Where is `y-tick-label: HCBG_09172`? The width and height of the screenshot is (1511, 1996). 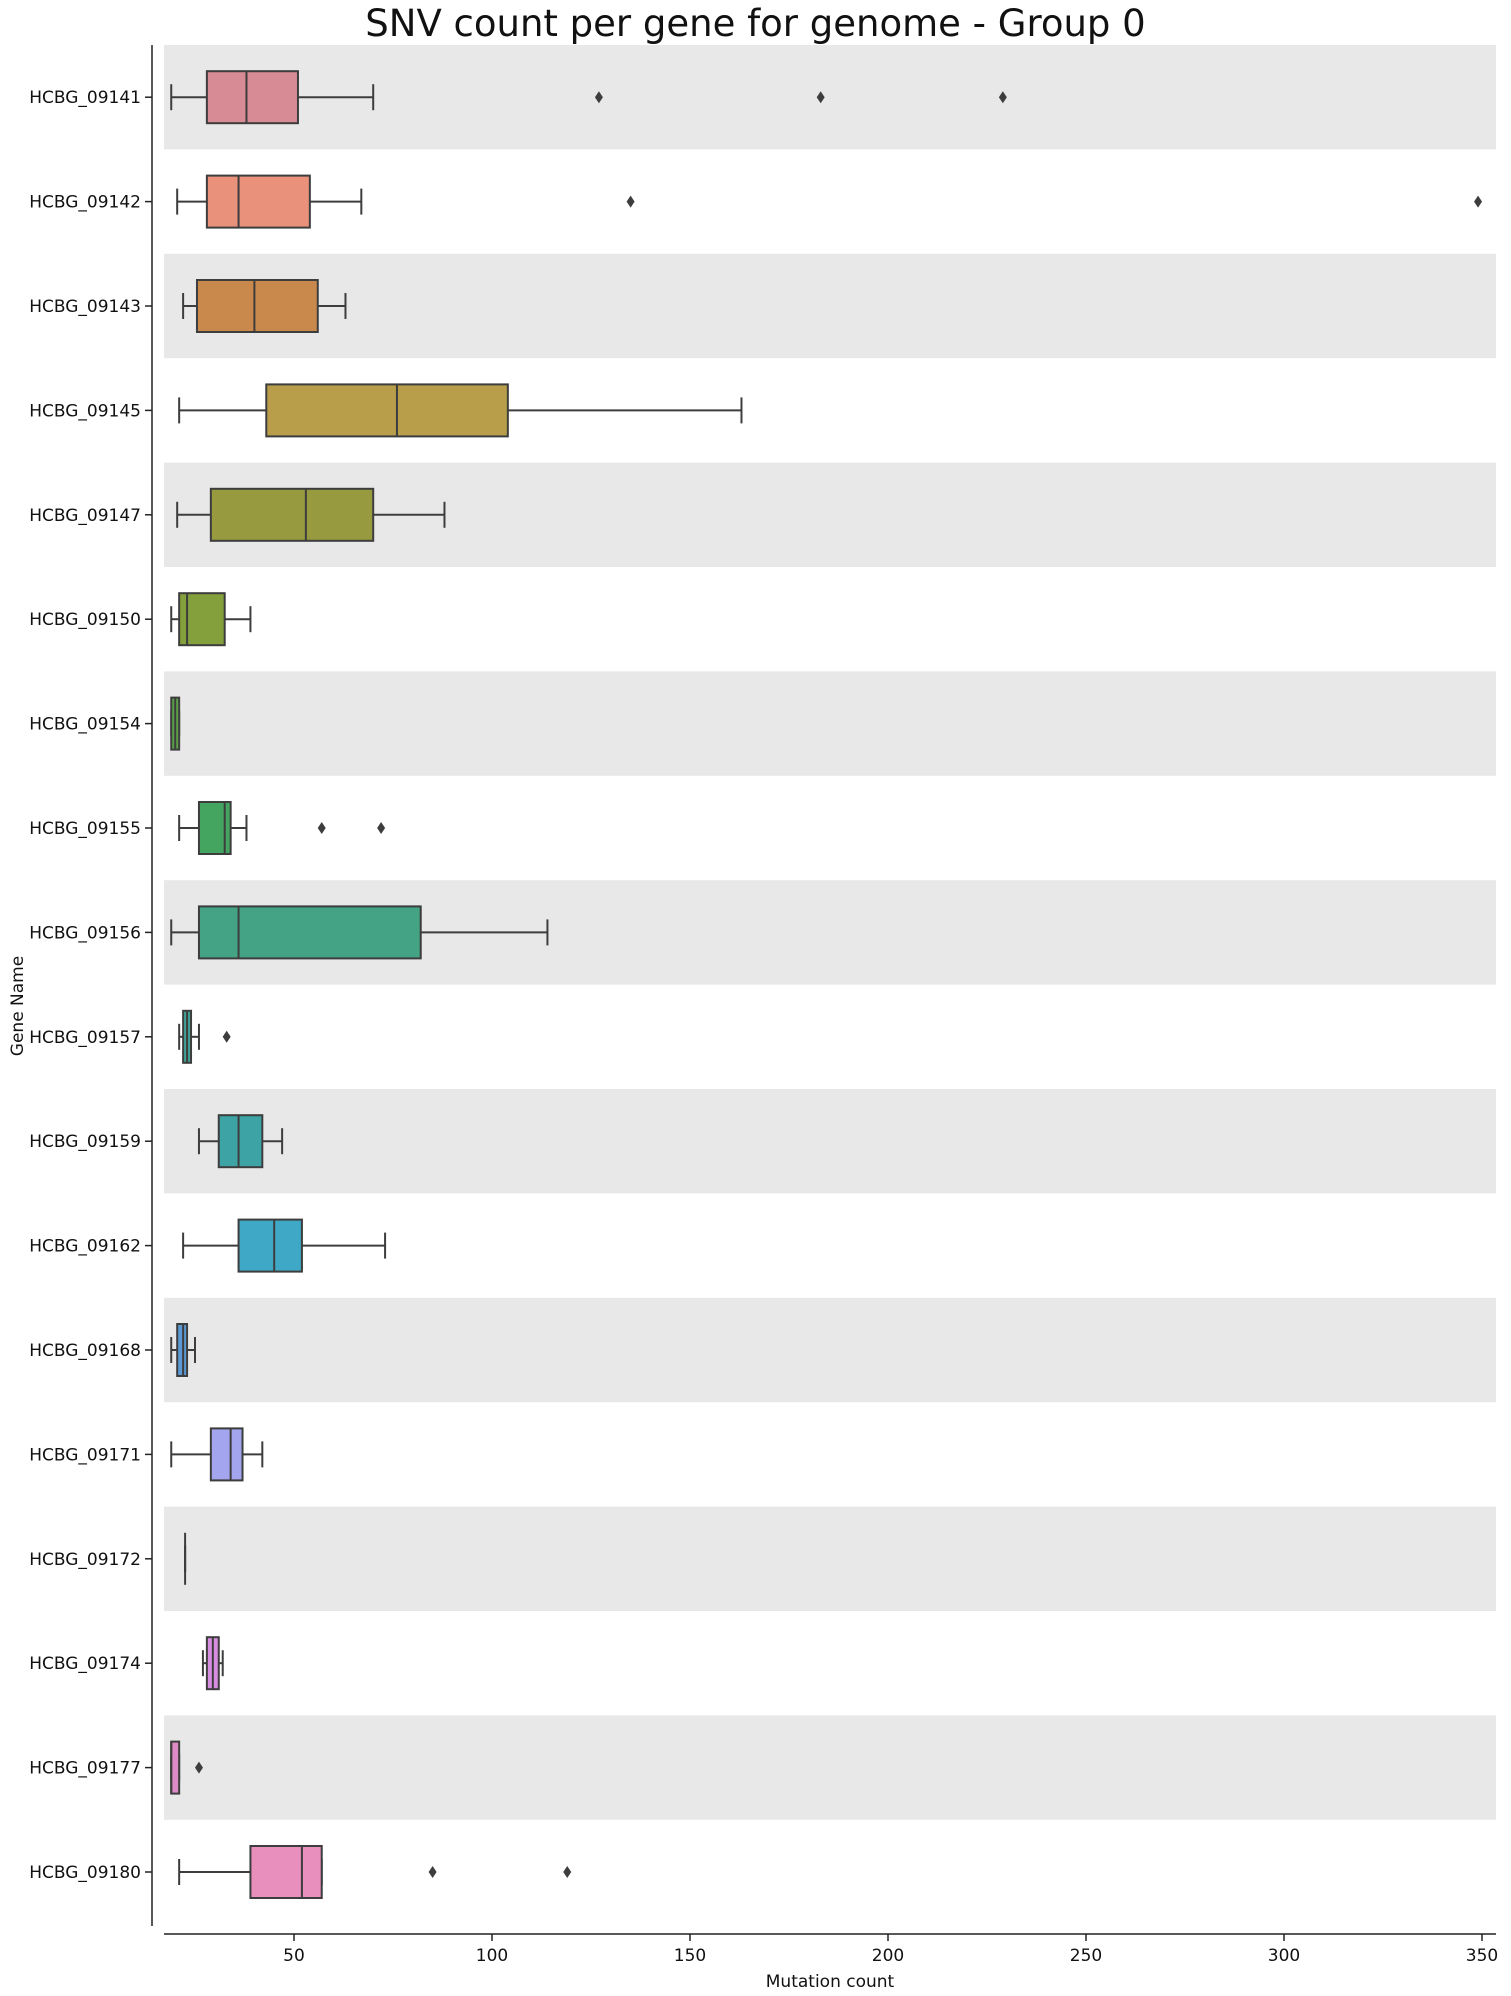
y-tick-label: HCBG_09172 is located at coordinates (85, 1560).